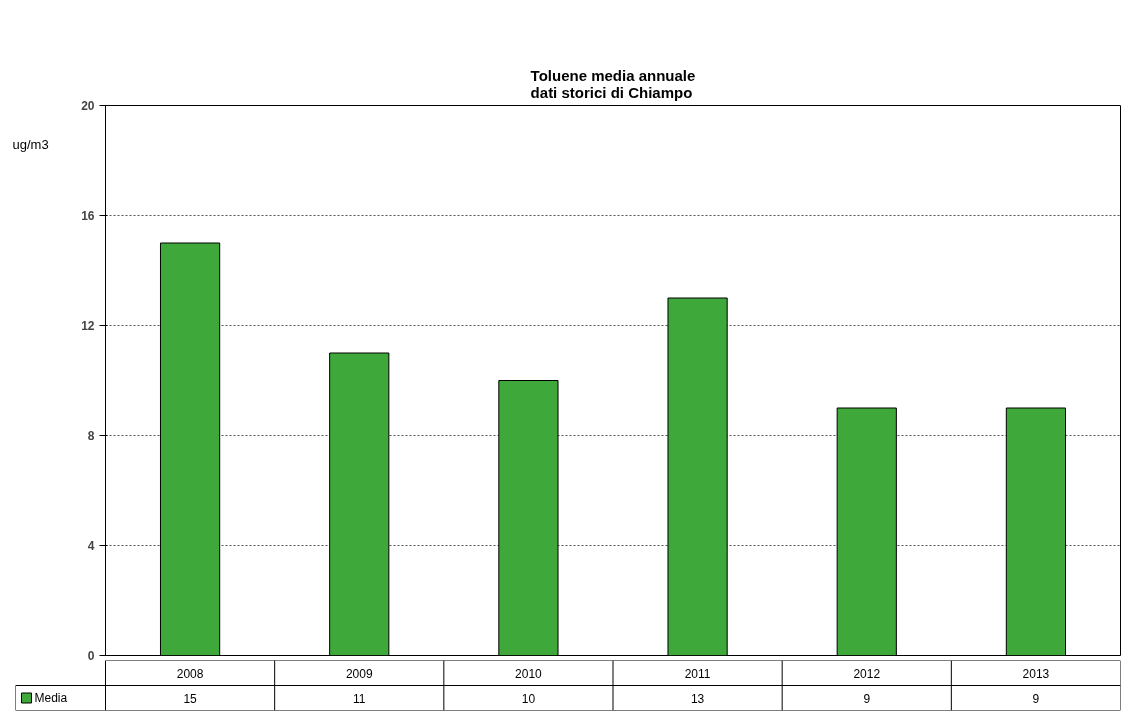 The height and width of the screenshot is (713, 1123). Describe the element at coordinates (697, 698) in the screenshot. I see `data-label: 13` at that location.